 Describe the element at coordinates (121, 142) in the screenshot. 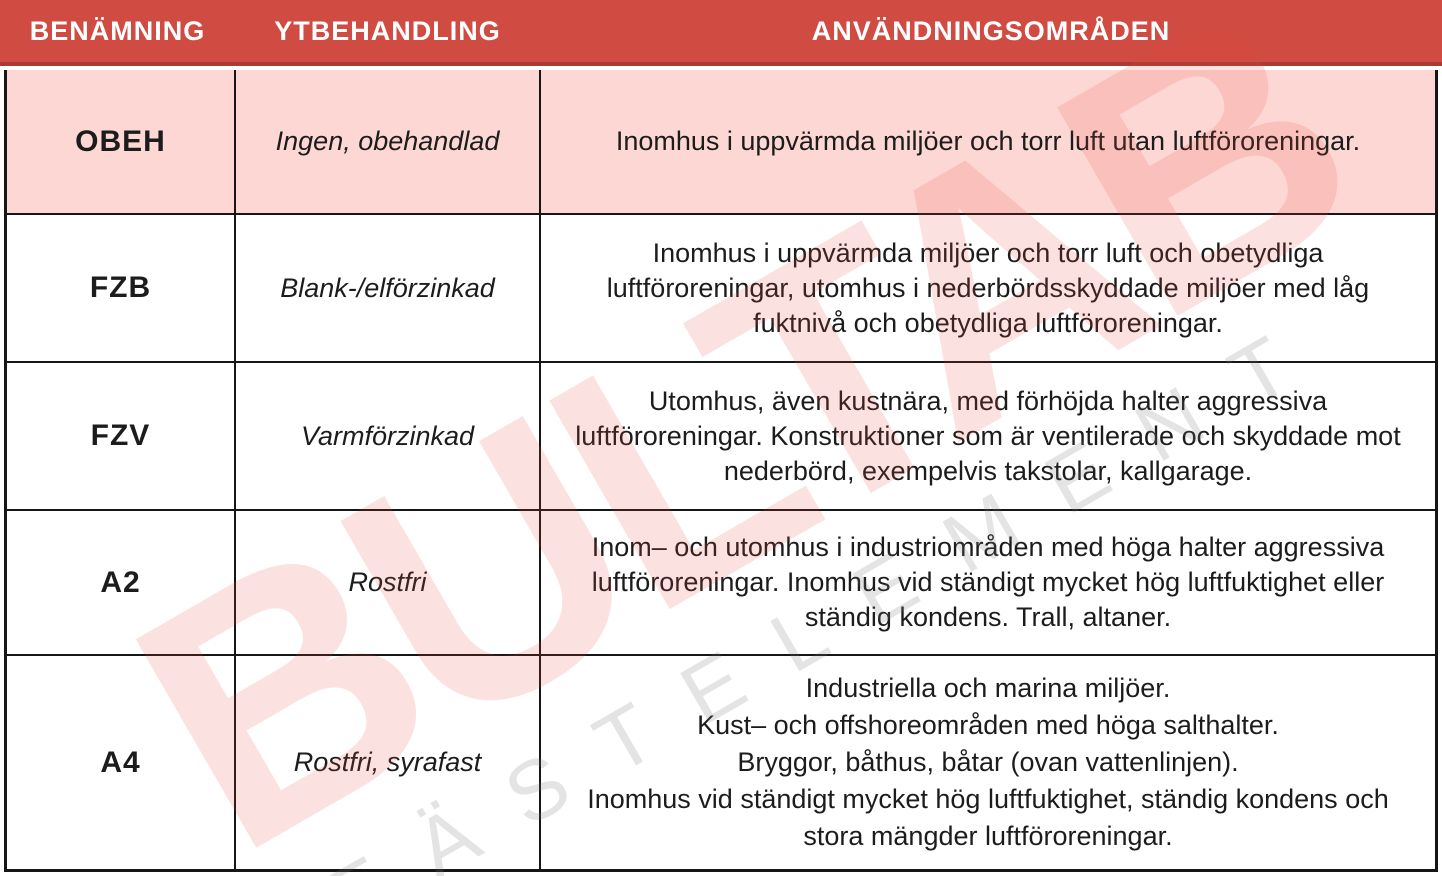

I see `table-row-obeh-name: OBEH` at that location.